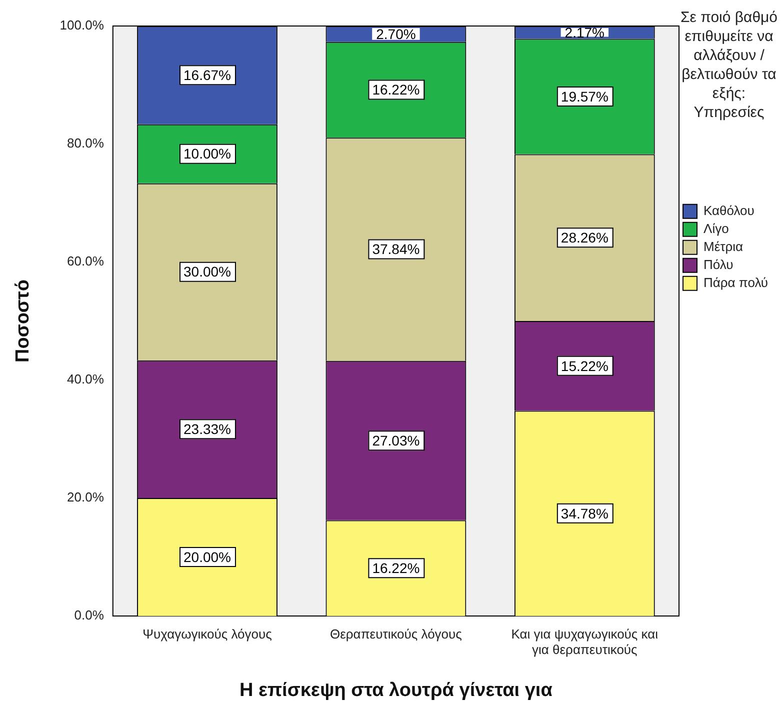 The width and height of the screenshot is (782, 714). What do you see at coordinates (396, 634) in the screenshot?
I see `x-tick-label: Θεραπευτικούς λόγους` at bounding box center [396, 634].